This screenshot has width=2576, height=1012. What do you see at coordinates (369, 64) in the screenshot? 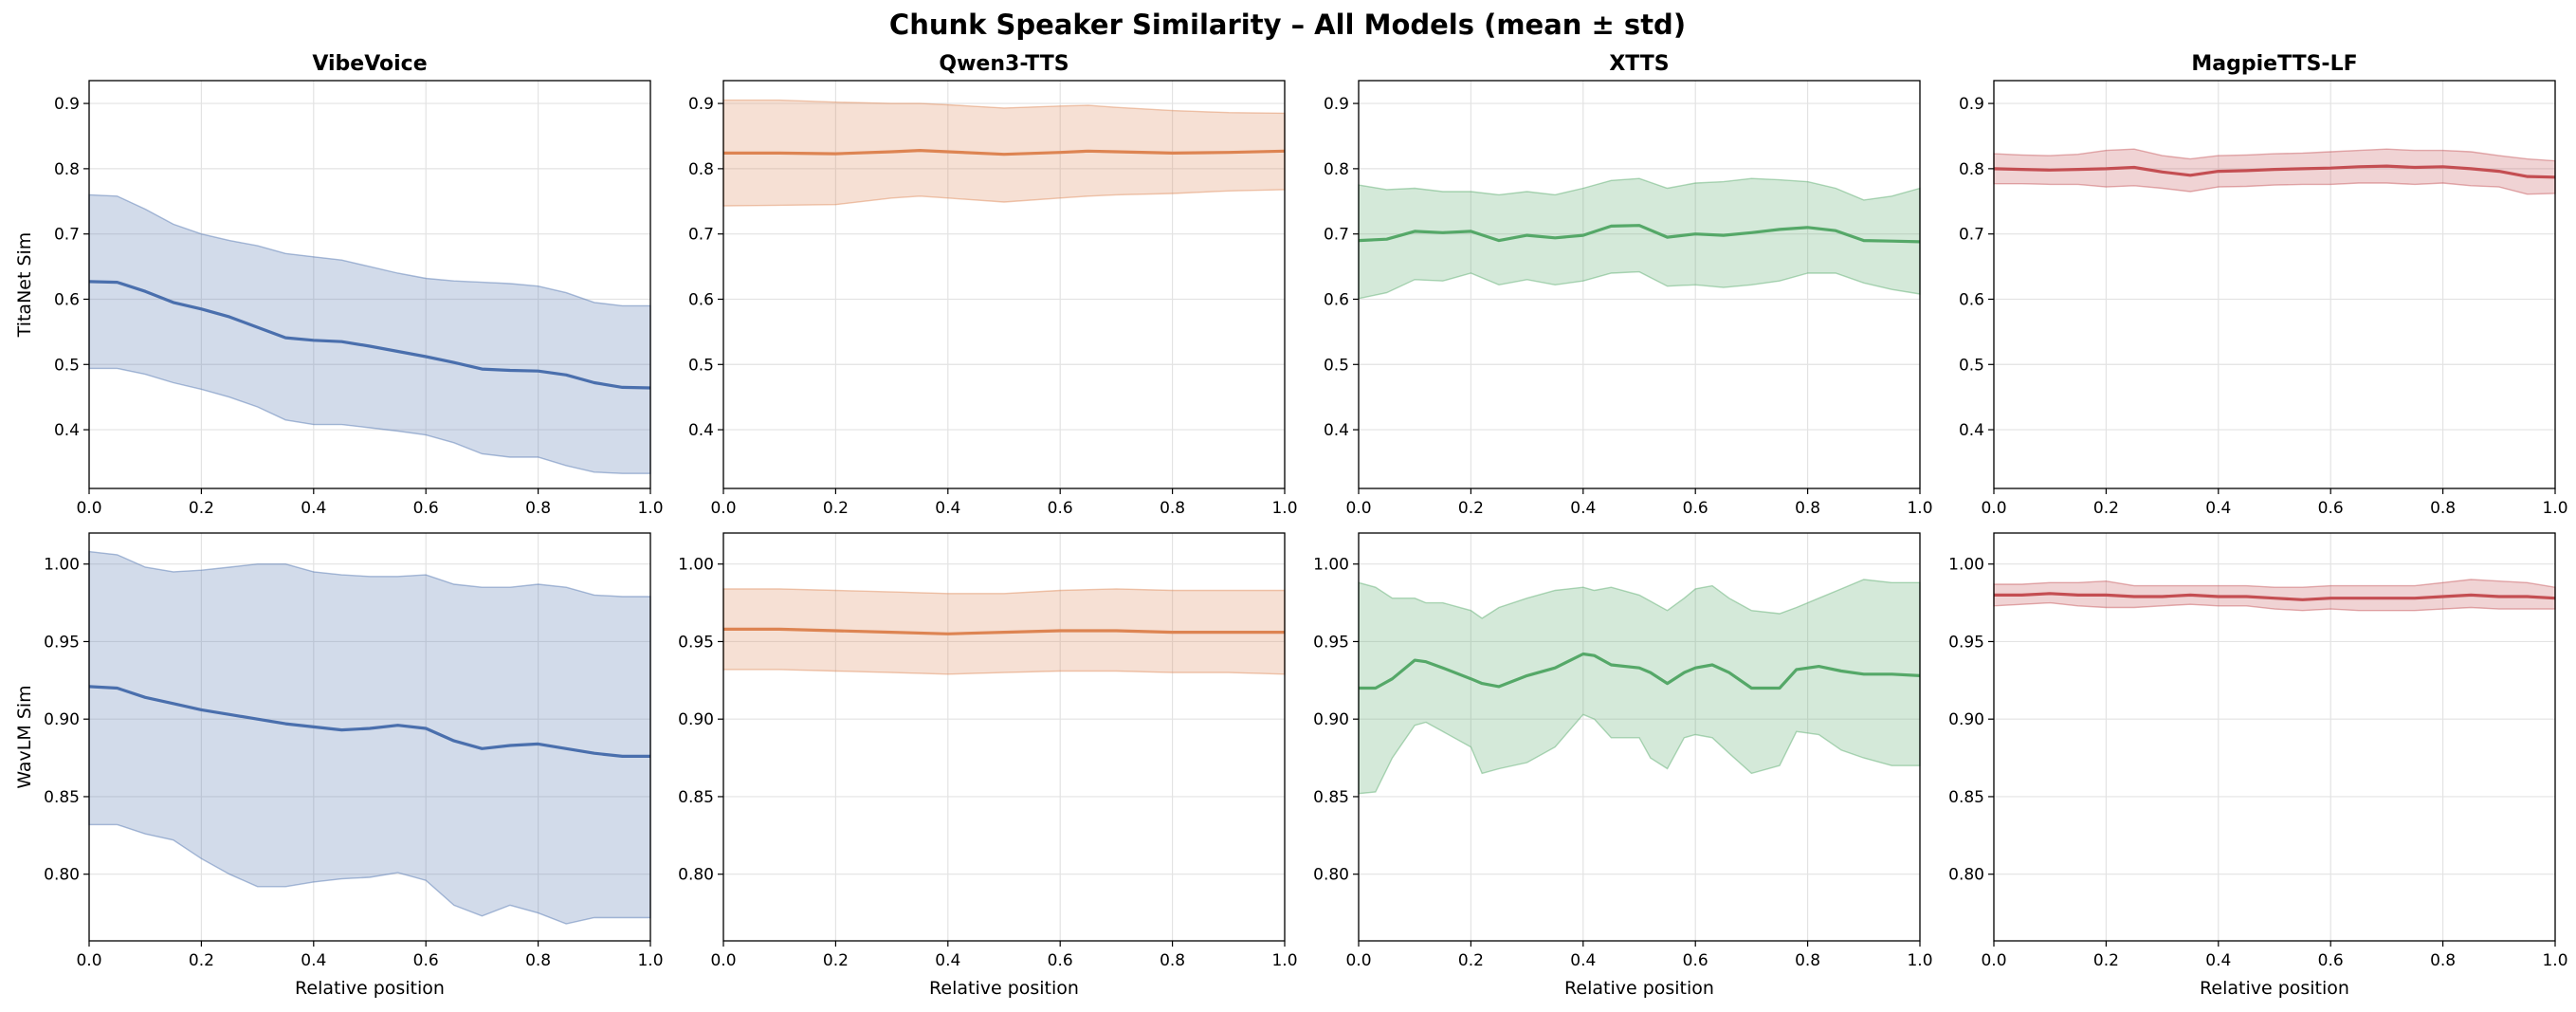
I see `panel-title: VibeVoice` at bounding box center [369, 64].